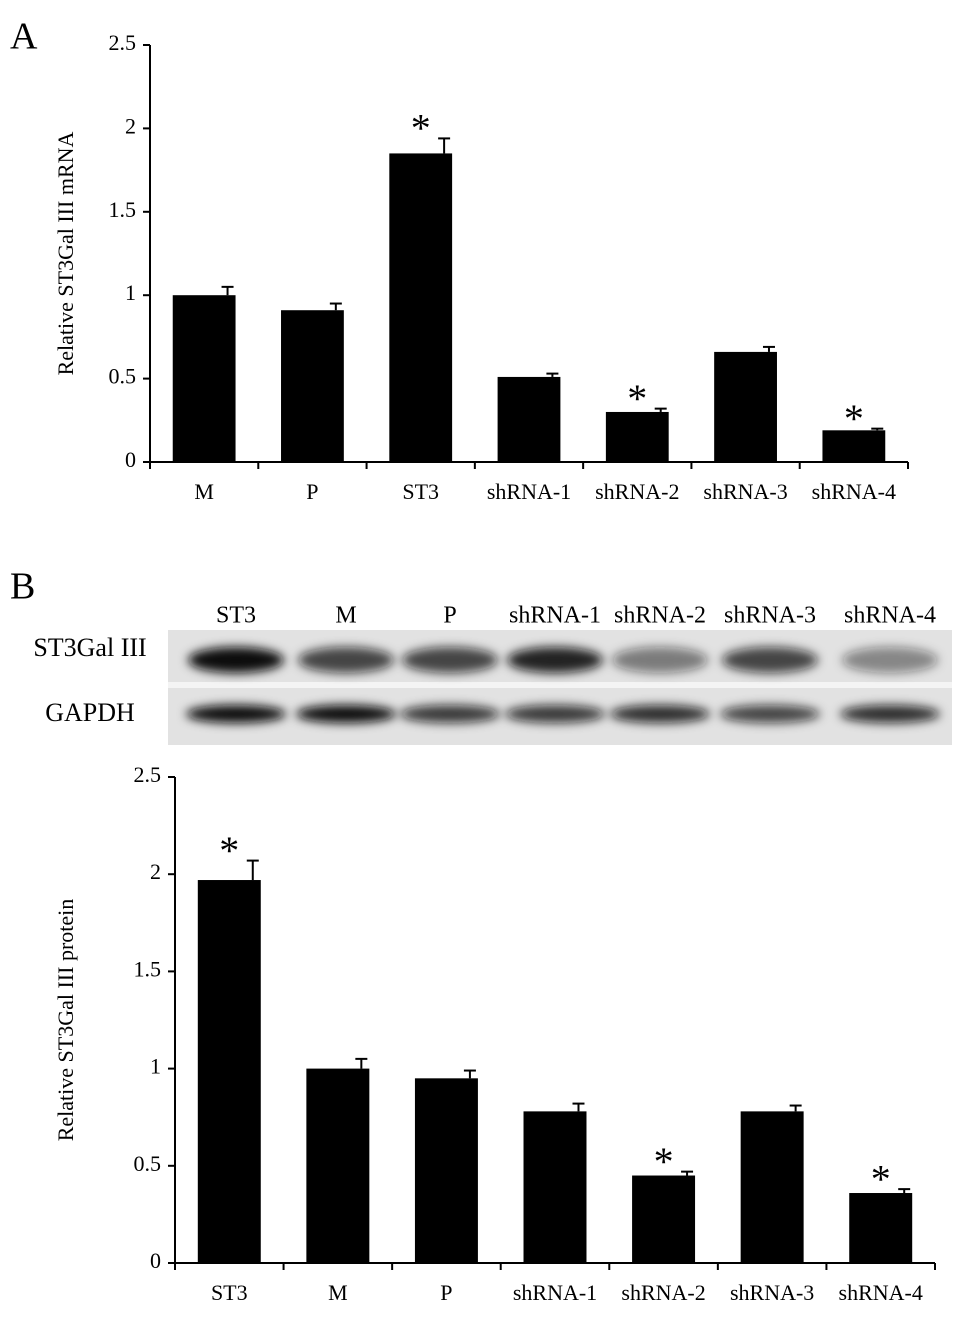  Describe the element at coordinates (563, 685) in the screenshot. I see `blot-bands` at that location.